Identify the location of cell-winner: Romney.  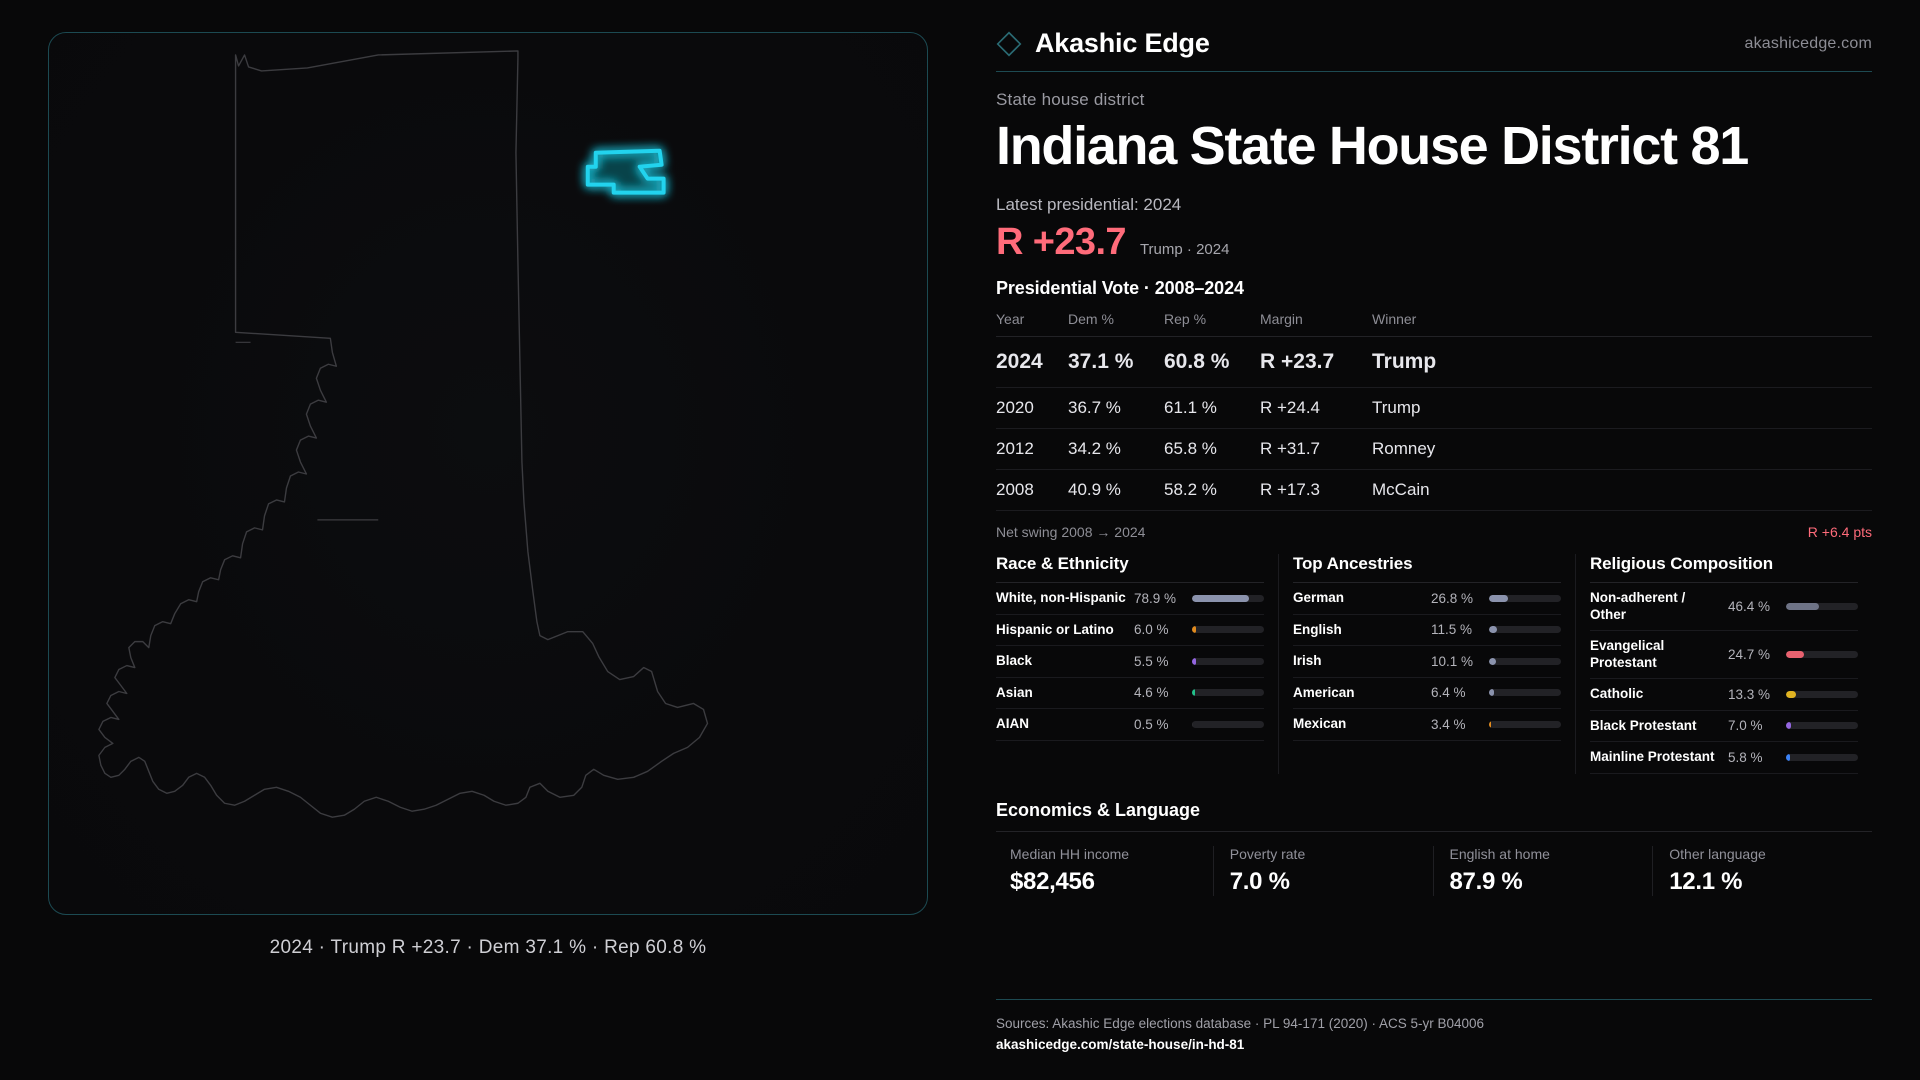
(1622, 449).